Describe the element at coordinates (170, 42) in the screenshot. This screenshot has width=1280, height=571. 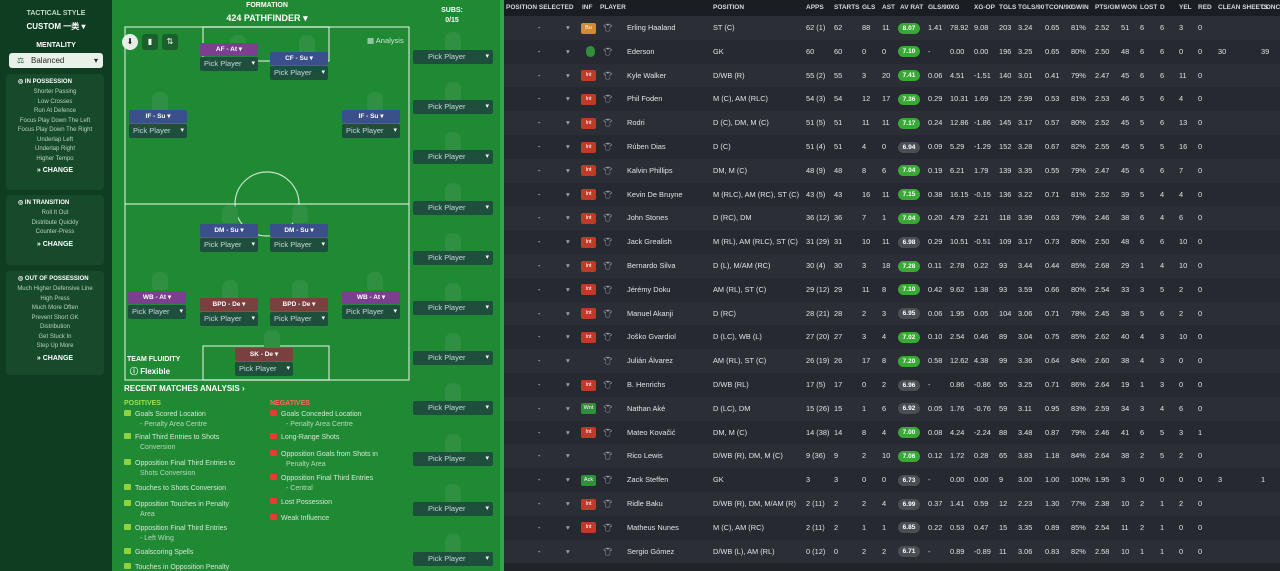
I see `swap-icon: ⇅` at that location.